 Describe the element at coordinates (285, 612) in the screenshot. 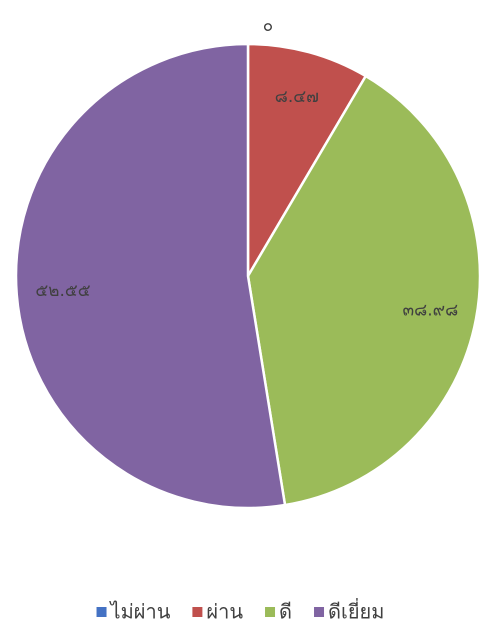

I see `legend-label: ดี` at that location.